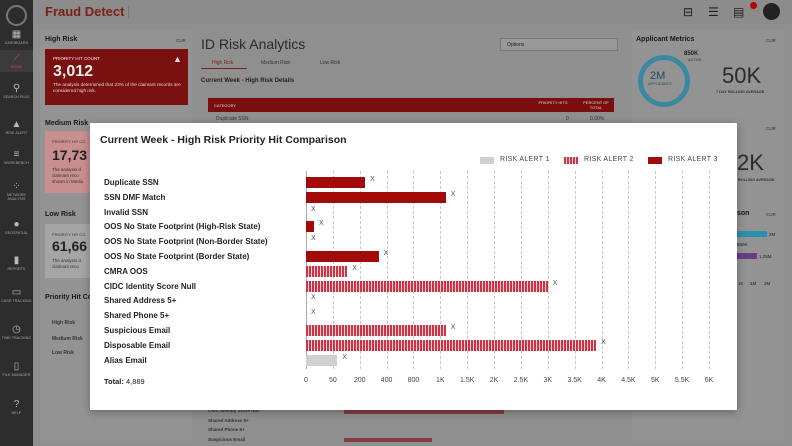 The width and height of the screenshot is (792, 446). What do you see at coordinates (682, 380) in the screenshot?
I see `x-tick-label: 5.5K` at bounding box center [682, 380].